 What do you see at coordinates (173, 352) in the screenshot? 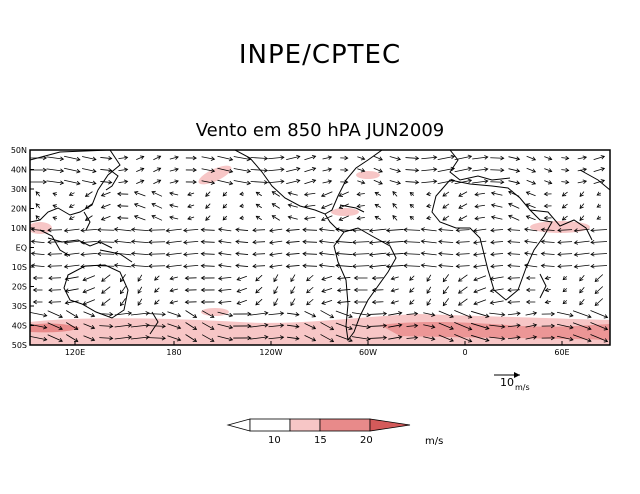
I see `lon-tick-label: 180` at bounding box center [173, 352].